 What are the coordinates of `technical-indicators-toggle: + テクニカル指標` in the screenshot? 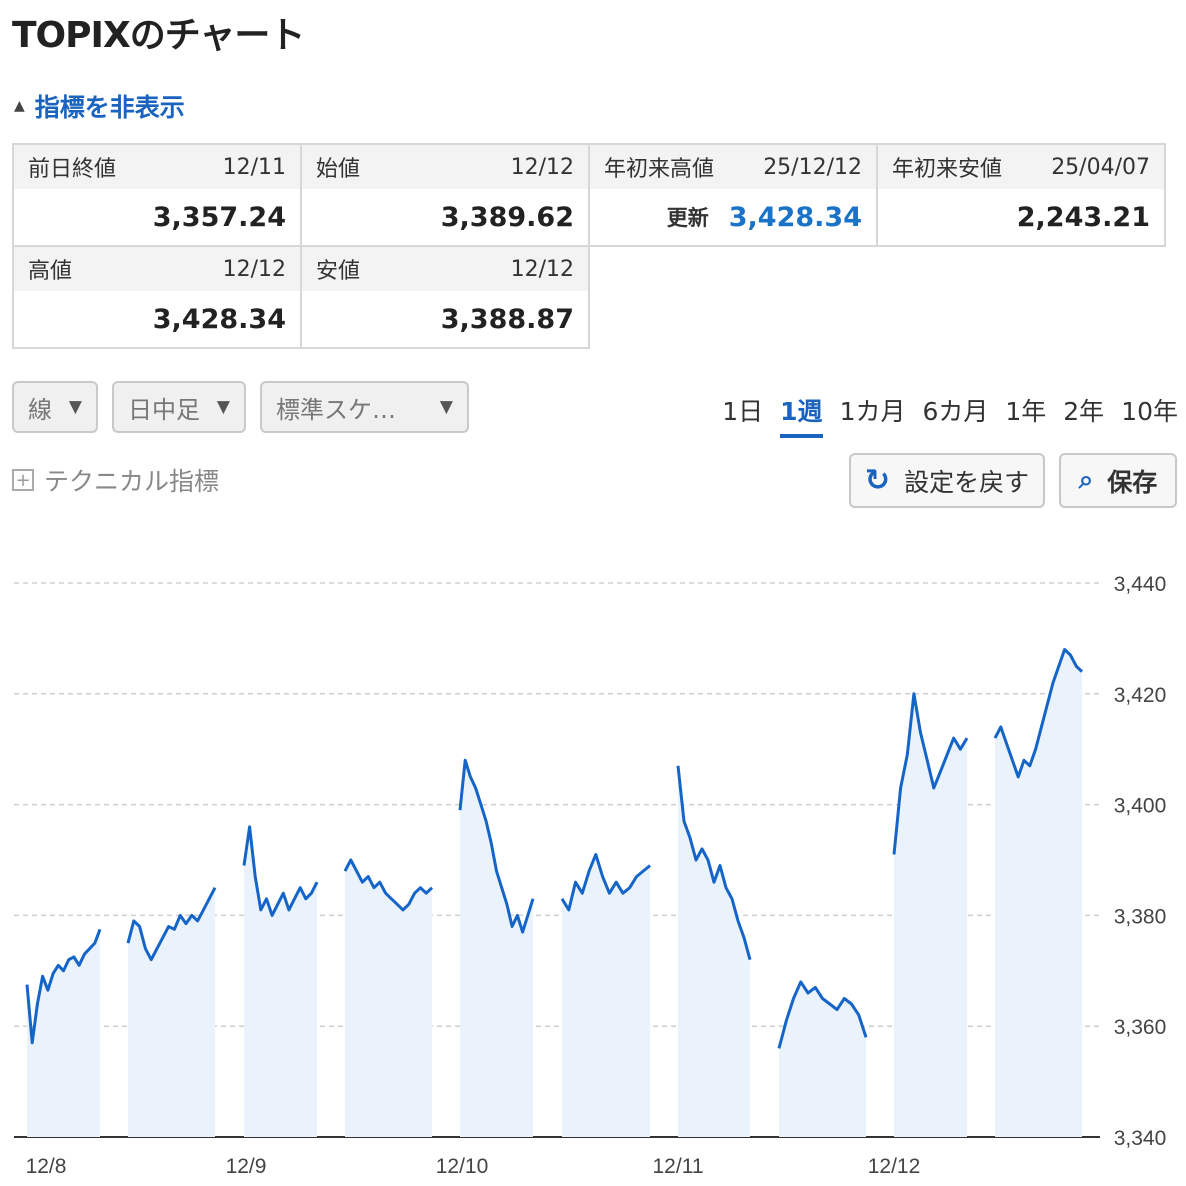 It's located at (115, 480).